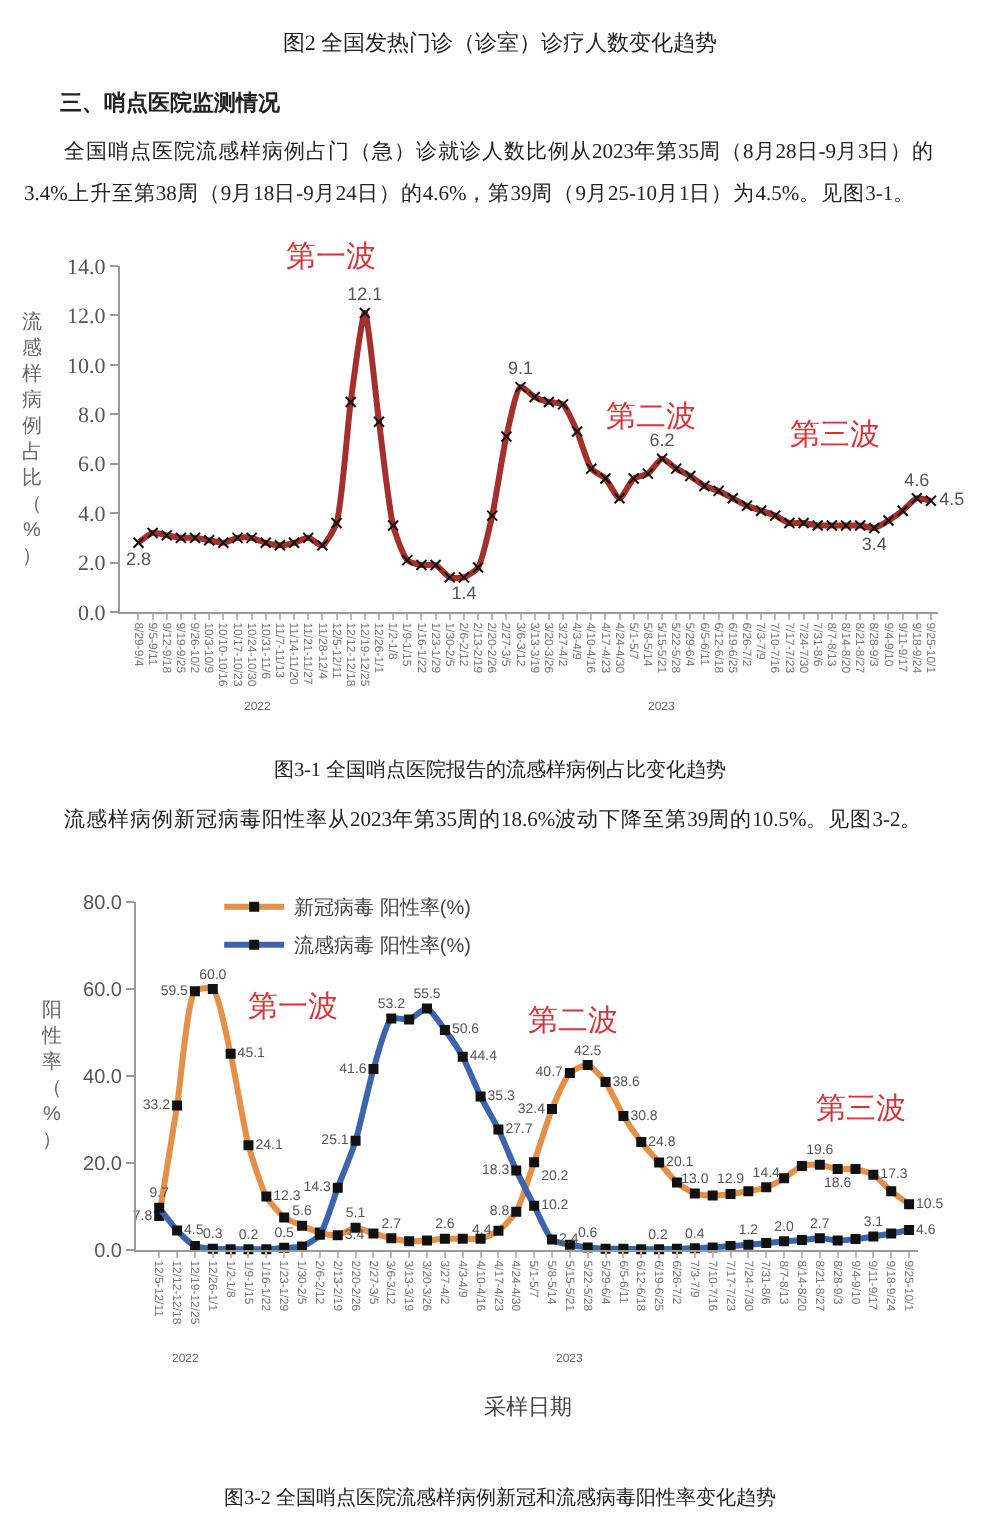 The width and height of the screenshot is (1000, 1534). I want to click on data-label: 12.1, so click(365, 294).